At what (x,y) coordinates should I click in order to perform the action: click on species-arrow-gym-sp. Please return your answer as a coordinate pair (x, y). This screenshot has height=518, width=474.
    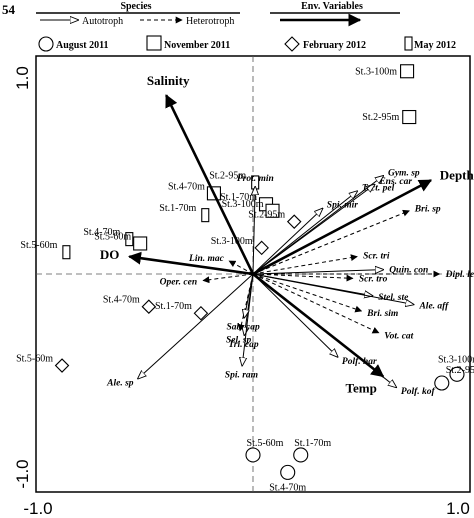
    Looking at the image, I should click on (317, 225).